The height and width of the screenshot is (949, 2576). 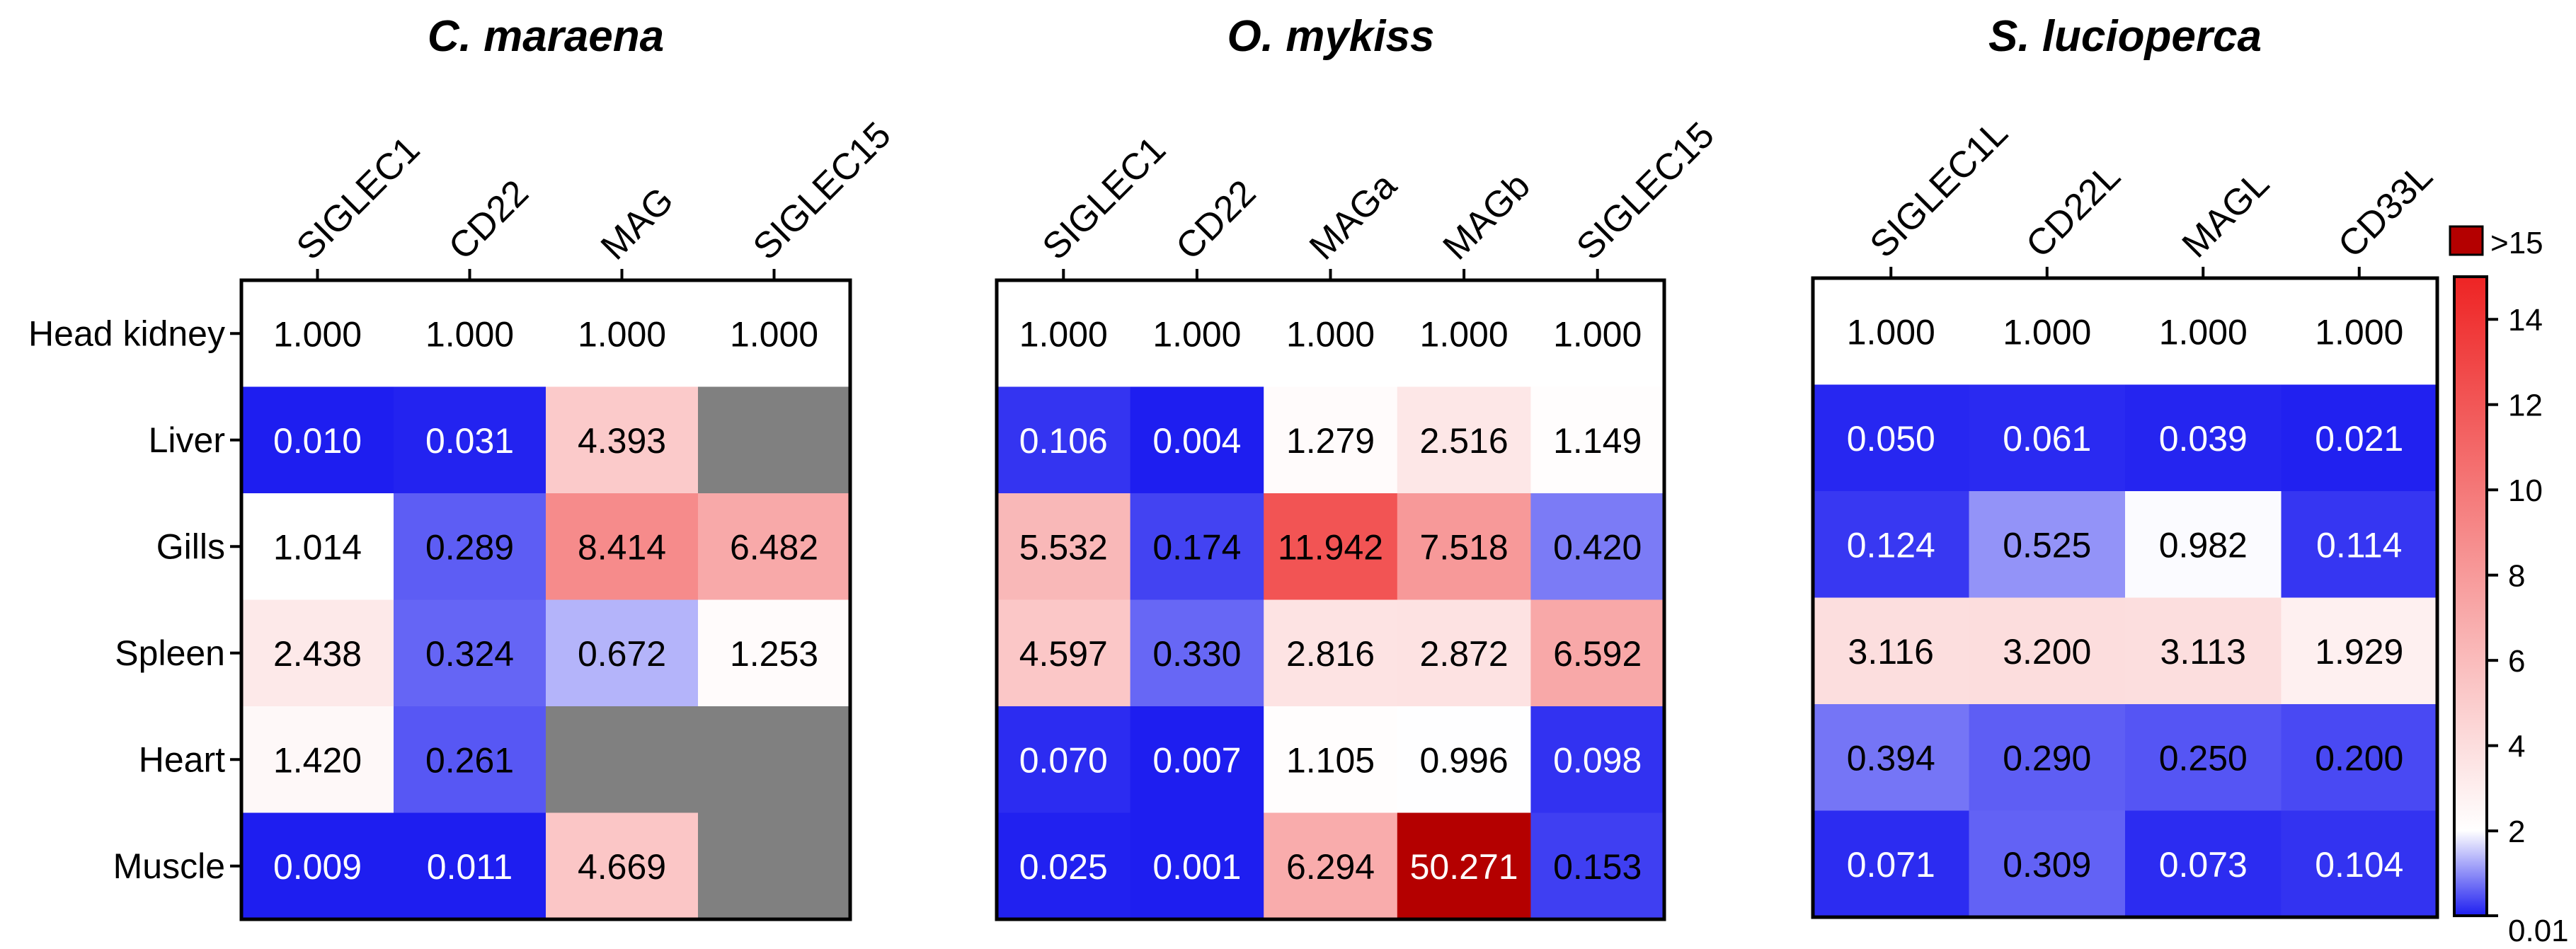 What do you see at coordinates (2516, 662) in the screenshot?
I see `colorbar-tick-label: 6` at bounding box center [2516, 662].